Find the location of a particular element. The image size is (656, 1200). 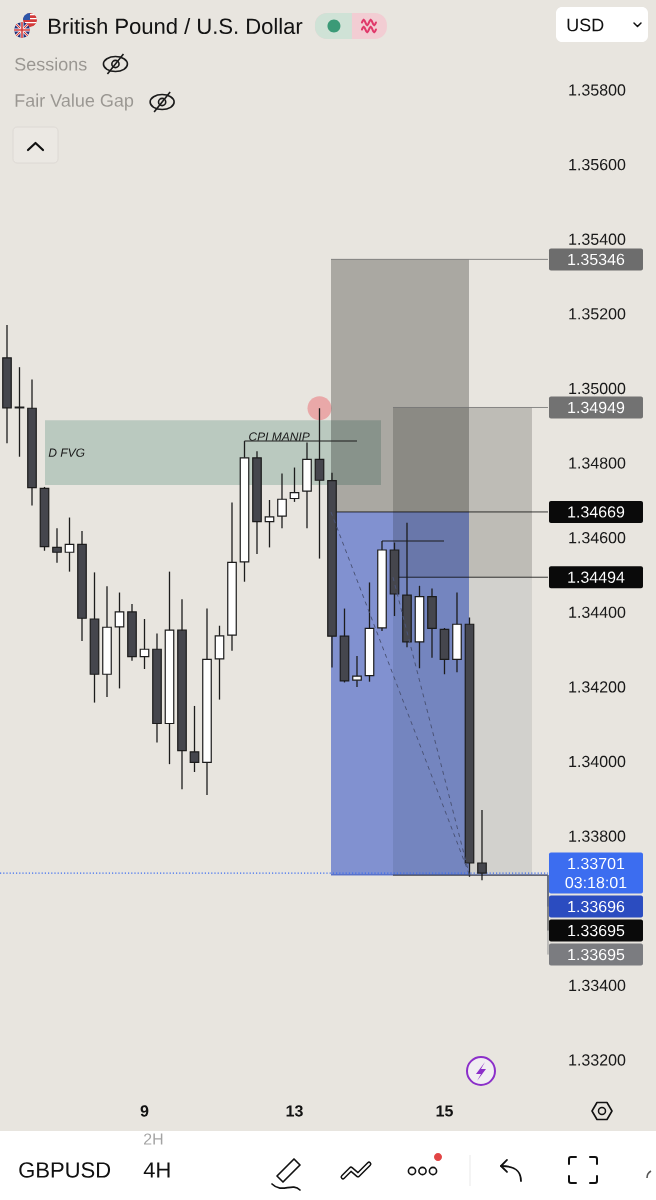

ref-line-label: 1.34494 is located at coordinates (596, 577).